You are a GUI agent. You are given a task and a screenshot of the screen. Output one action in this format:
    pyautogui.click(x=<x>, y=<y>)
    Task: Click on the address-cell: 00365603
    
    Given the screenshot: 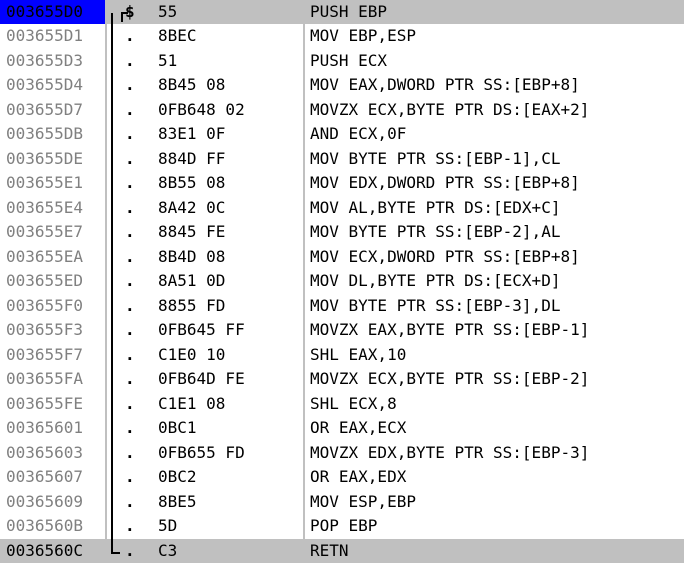 What is the action you would take?
    pyautogui.click(x=45, y=452)
    